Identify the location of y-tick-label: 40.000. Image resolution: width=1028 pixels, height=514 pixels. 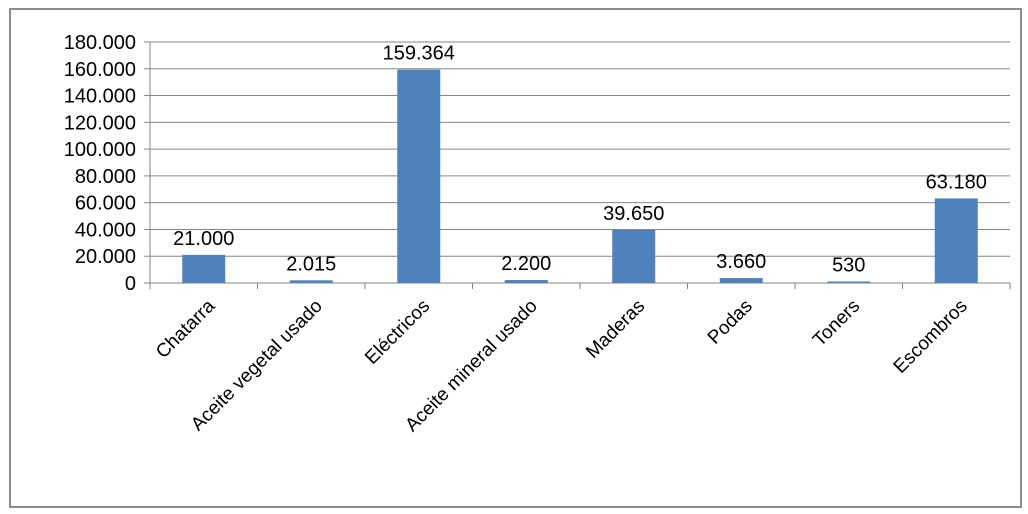
(105, 230).